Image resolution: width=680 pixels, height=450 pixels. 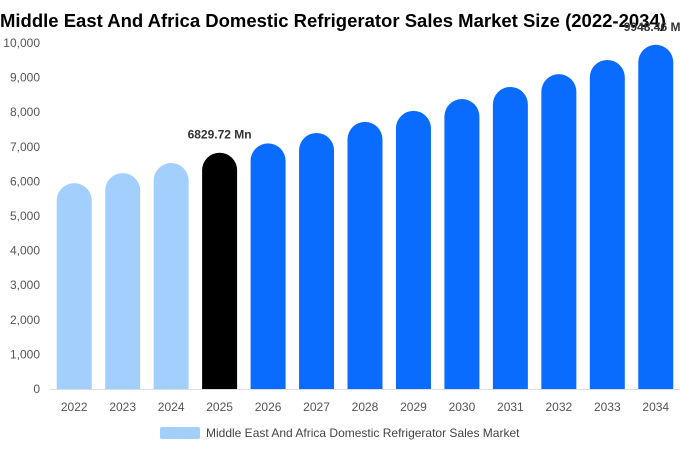 What do you see at coordinates (220, 135) in the screenshot?
I see `data-label: 6829.72 Mn` at bounding box center [220, 135].